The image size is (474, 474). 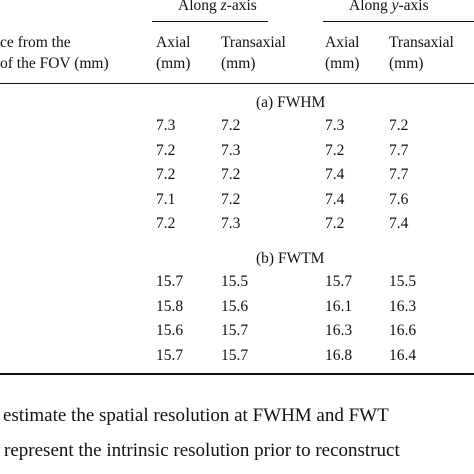 I want to click on section-label-fwtm: (b) FWTM, so click(x=290, y=258).